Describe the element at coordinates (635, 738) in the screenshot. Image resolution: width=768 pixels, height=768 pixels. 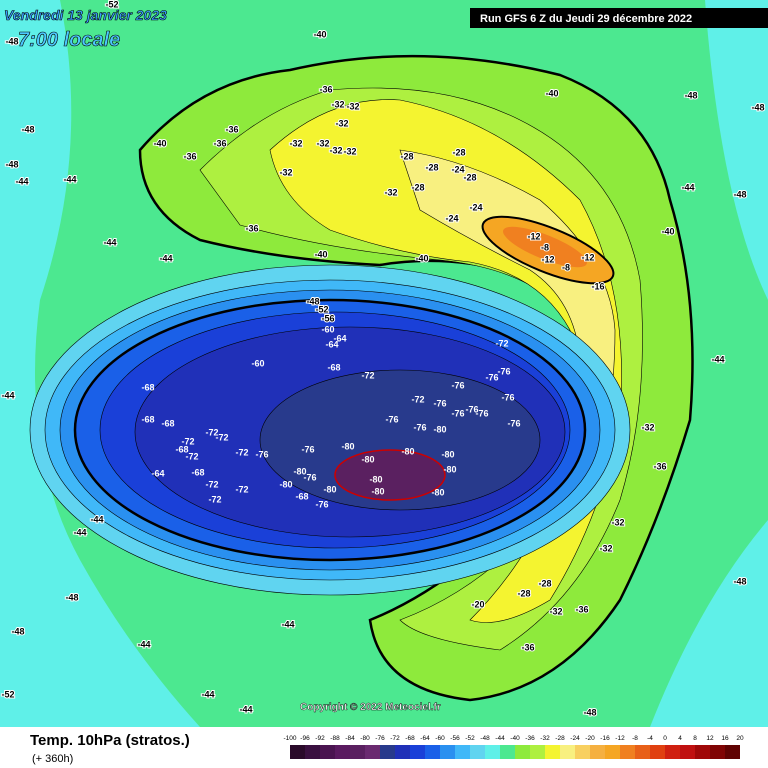
I see `colorbar-label: -8` at that location.